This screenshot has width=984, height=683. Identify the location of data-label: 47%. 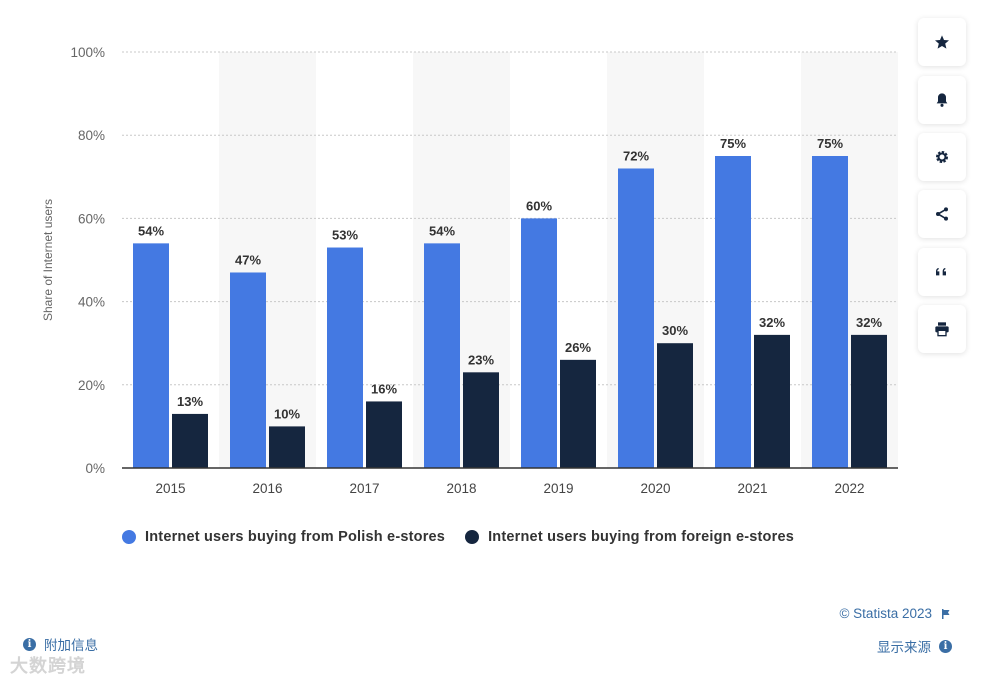
(248, 259).